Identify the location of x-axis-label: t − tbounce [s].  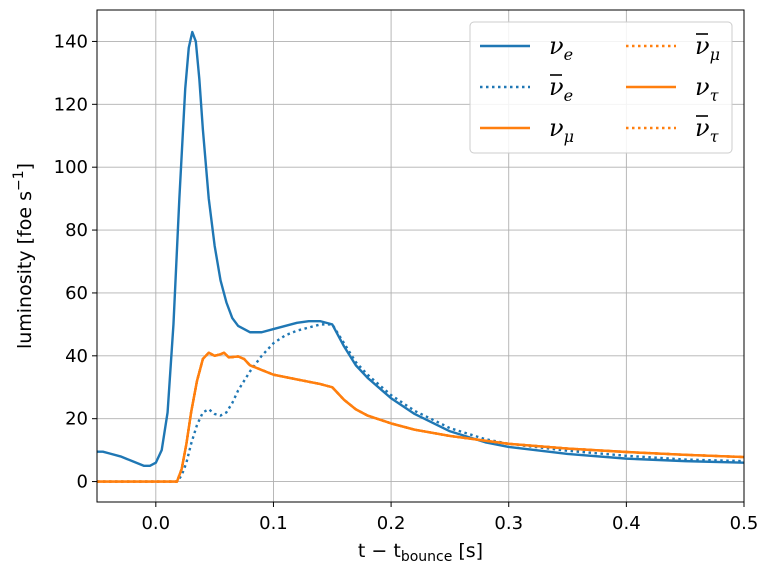
(420, 552).